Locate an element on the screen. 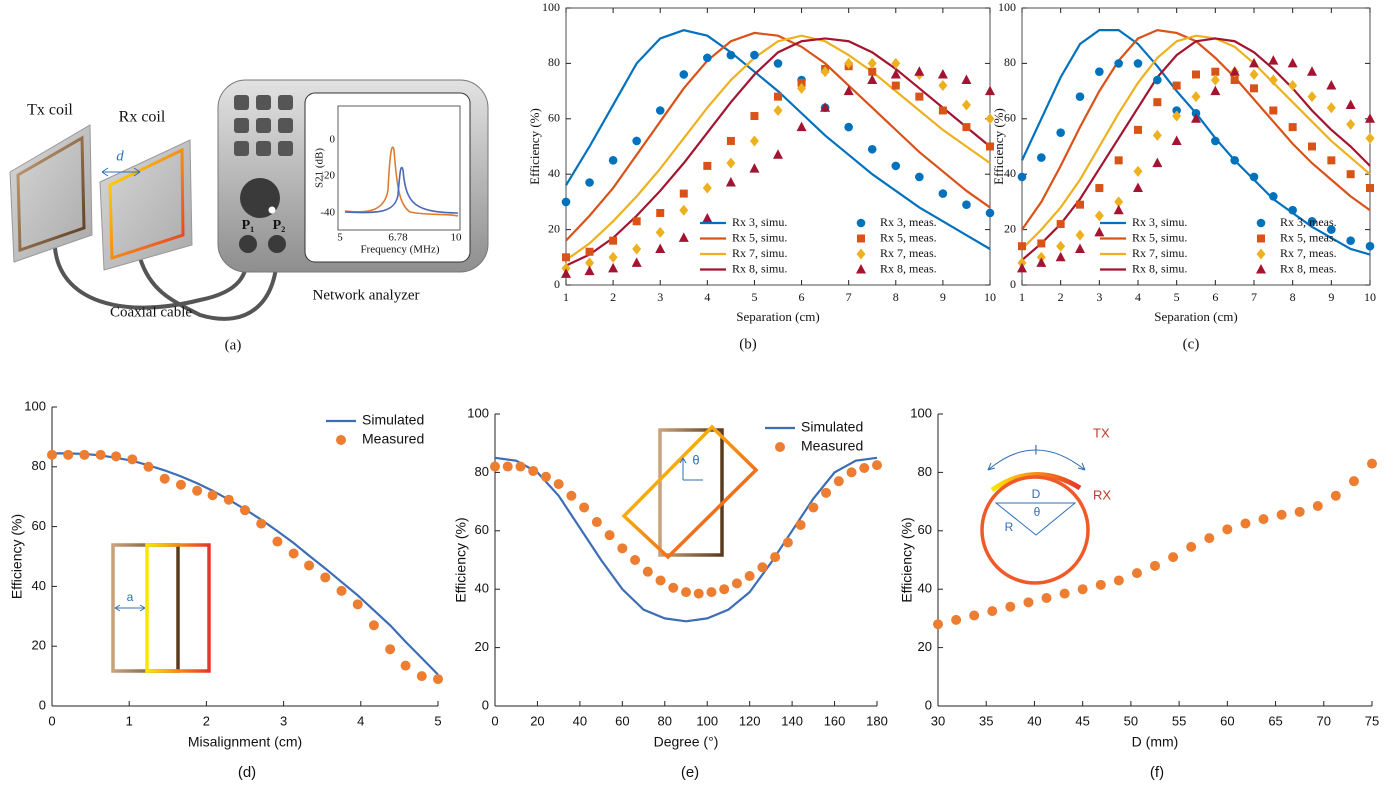  x-tick-label: 6 is located at coordinates (802, 297).